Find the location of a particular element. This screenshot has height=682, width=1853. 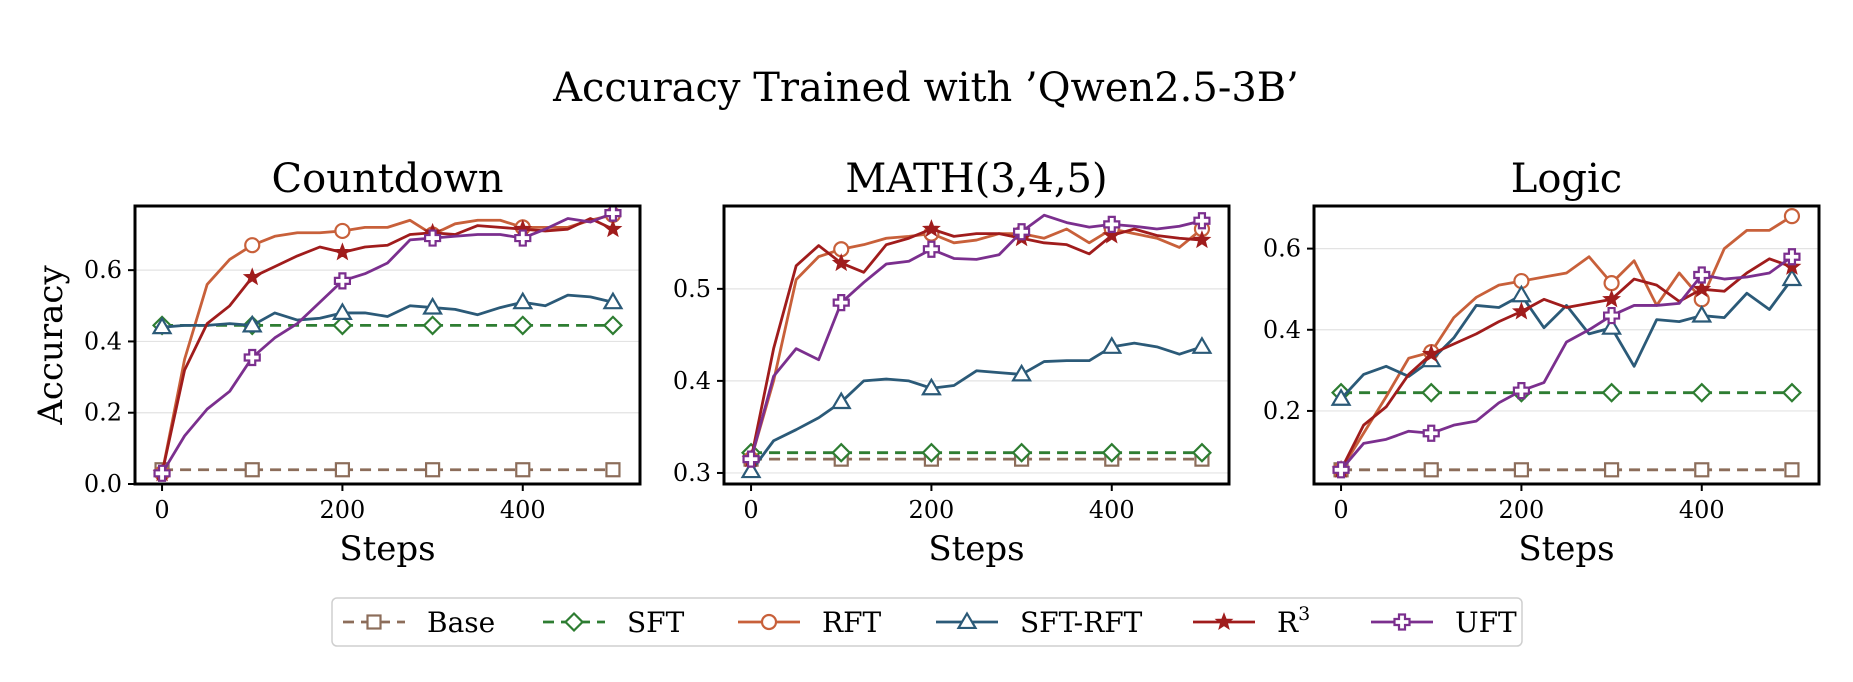

legend-item-rft: RFT is located at coordinates (810, 622).